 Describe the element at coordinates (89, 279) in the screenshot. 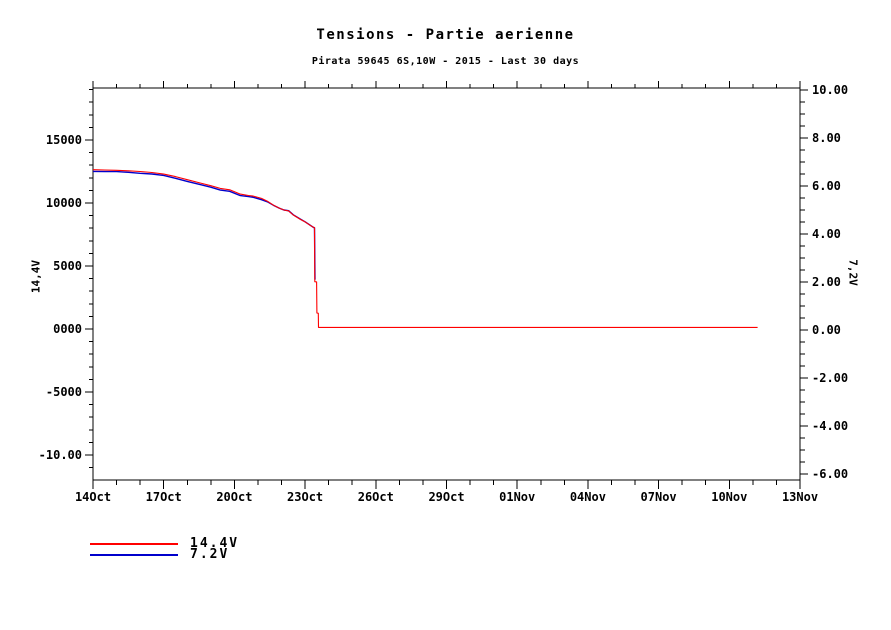

I see `left-axis-ticks` at that location.